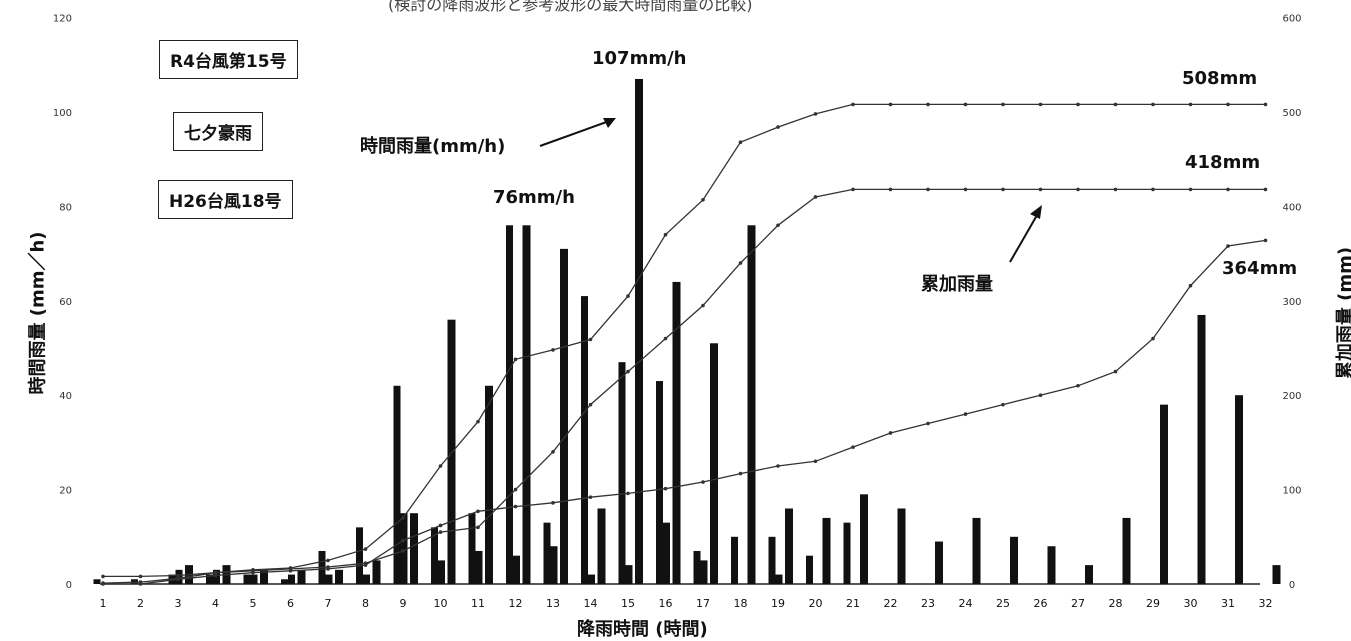 The height and width of the screenshot is (641, 1351). Describe the element at coordinates (891, 603) in the screenshot. I see `x-tick-label: 22` at that location.